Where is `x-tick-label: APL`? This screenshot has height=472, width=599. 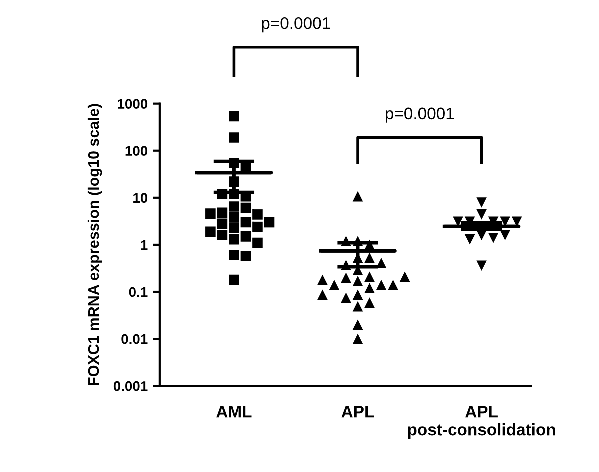 x-tick-label: APL is located at coordinates (358, 412).